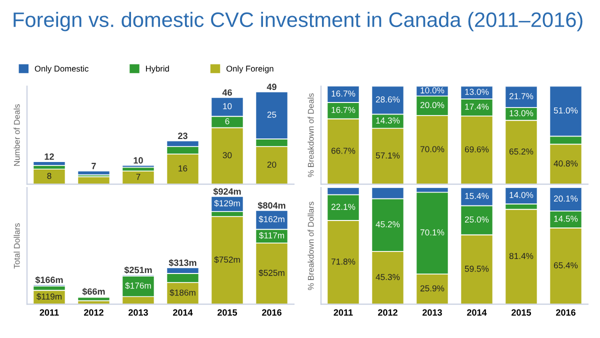 The height and width of the screenshot is (338, 600). What do you see at coordinates (566, 110) in the screenshot?
I see `data-label: 51.0%` at bounding box center [566, 110].